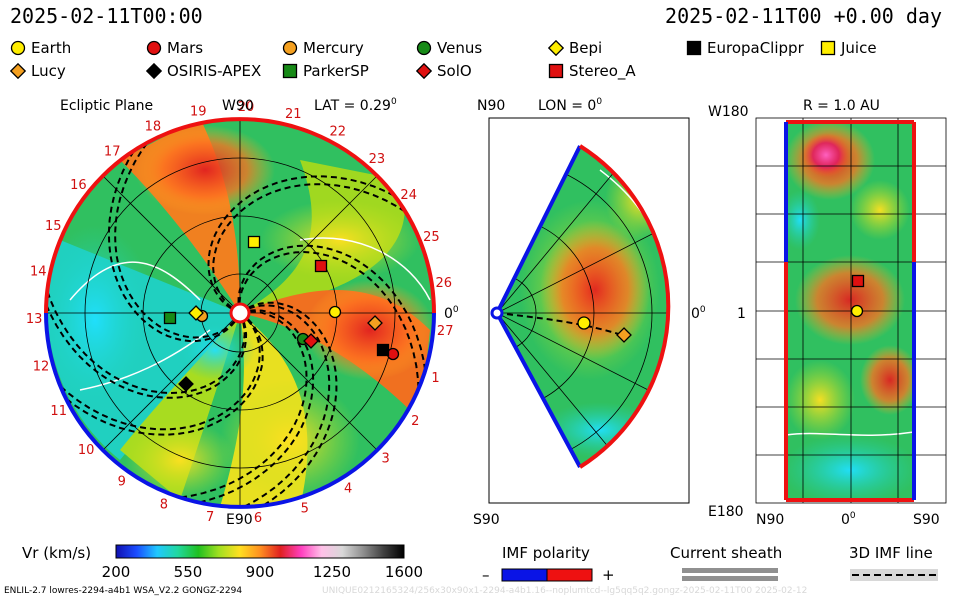 The image size is (960, 600). I want to click on imf-line-label: 3D IMF line, so click(891, 553).